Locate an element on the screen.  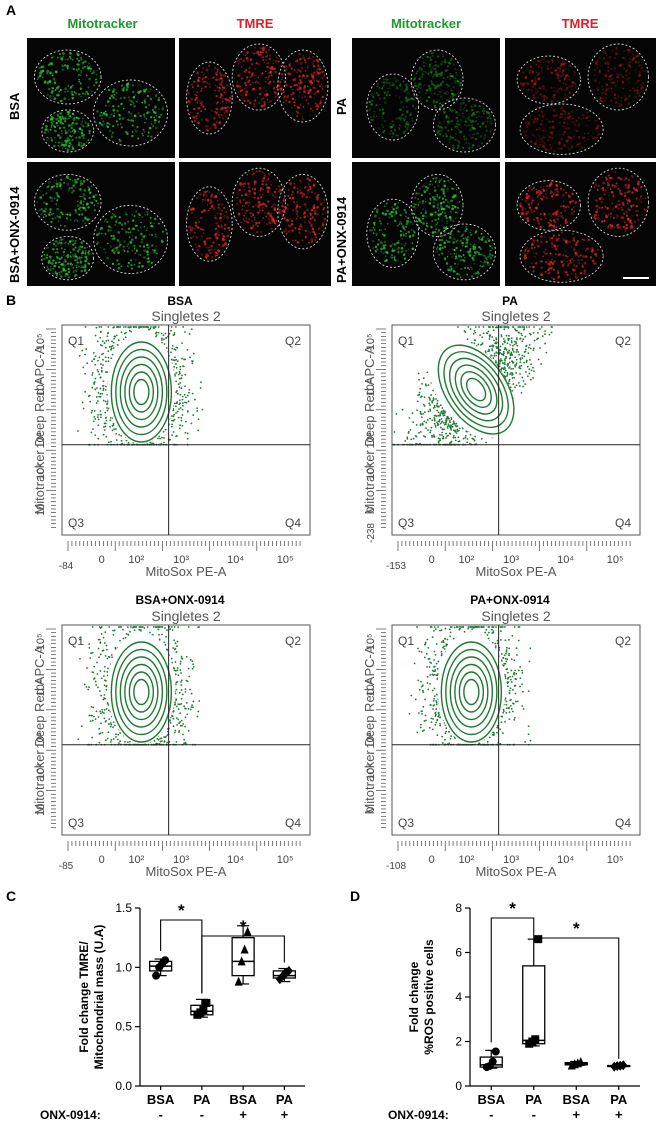
y-tick-label: 1.5 is located at coordinates (123, 908).